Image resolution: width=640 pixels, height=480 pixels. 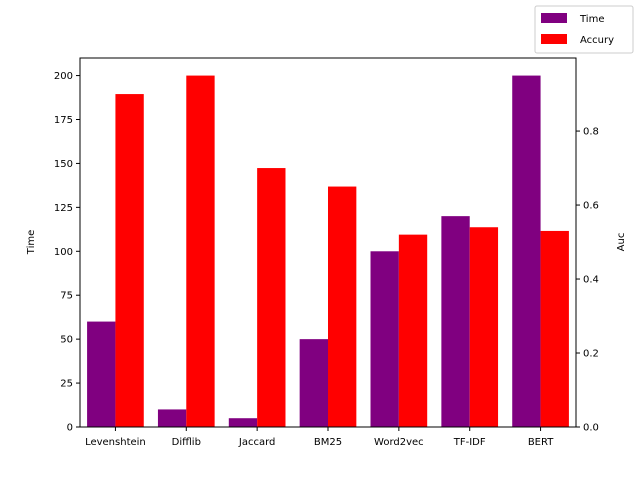 I want to click on bar-time-word2vec, so click(x=384, y=339).